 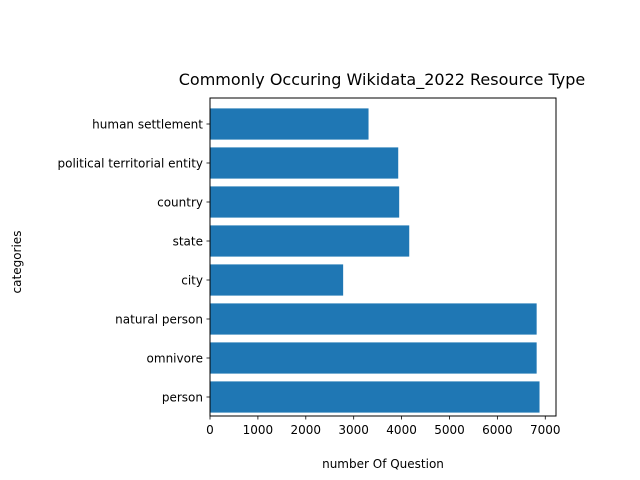 What do you see at coordinates (304, 163) in the screenshot?
I see `bar-political-territorial-entity` at bounding box center [304, 163].